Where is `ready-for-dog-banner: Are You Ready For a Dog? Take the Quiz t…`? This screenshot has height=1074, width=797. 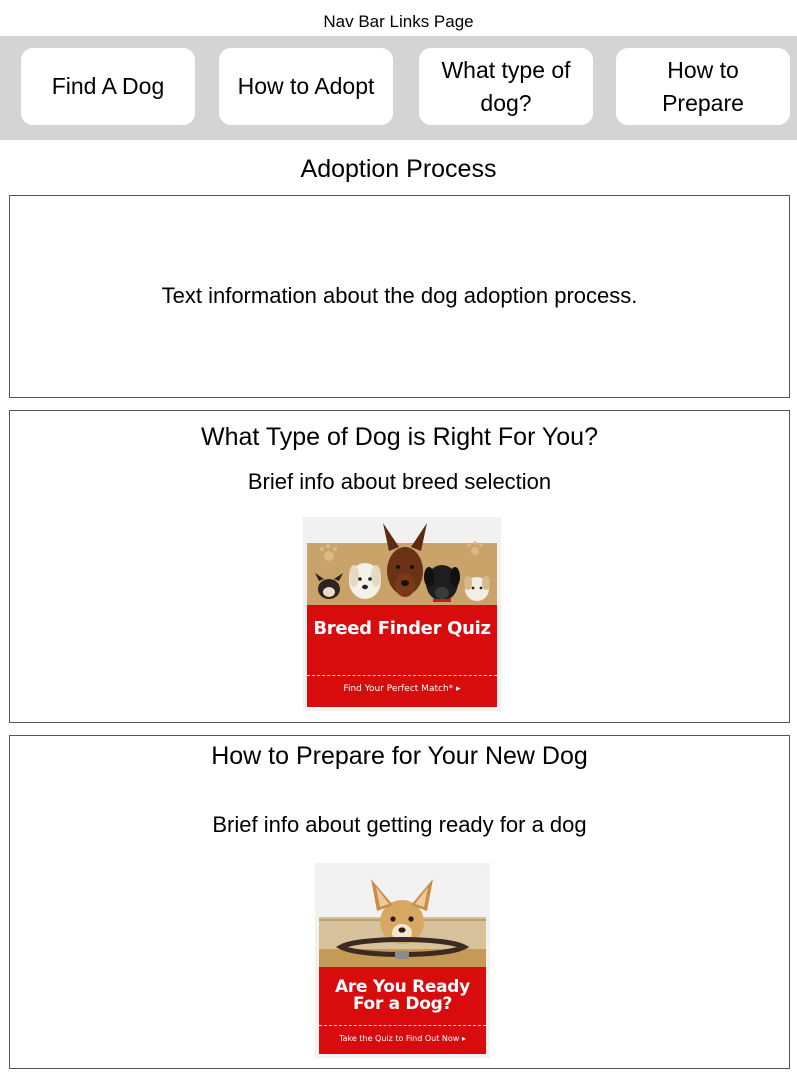
ready-for-dog-banner: Are You Ready For a Dog? Take the Quiz t… is located at coordinates (402, 1010).